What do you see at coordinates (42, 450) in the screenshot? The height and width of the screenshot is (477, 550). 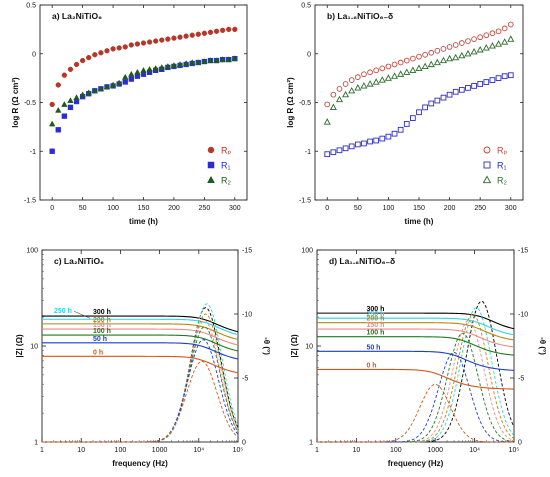 I see `x-tick-label: 1` at bounding box center [42, 450].